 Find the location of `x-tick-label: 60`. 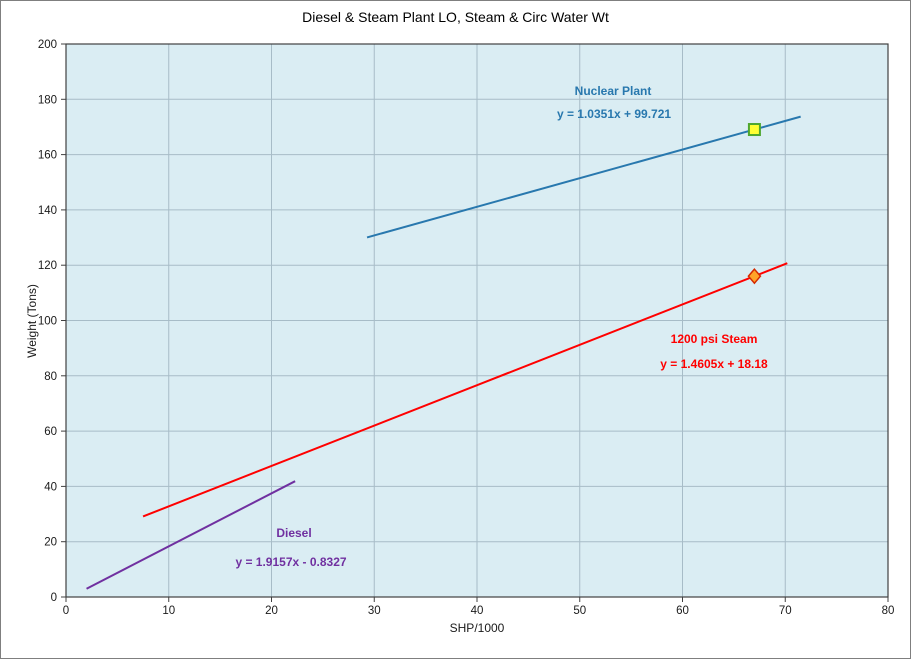

x-tick-label: 60 is located at coordinates (682, 611).